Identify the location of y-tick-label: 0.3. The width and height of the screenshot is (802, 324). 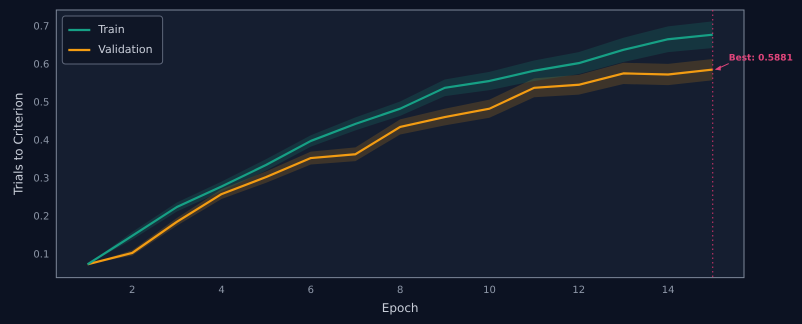
(41, 179).